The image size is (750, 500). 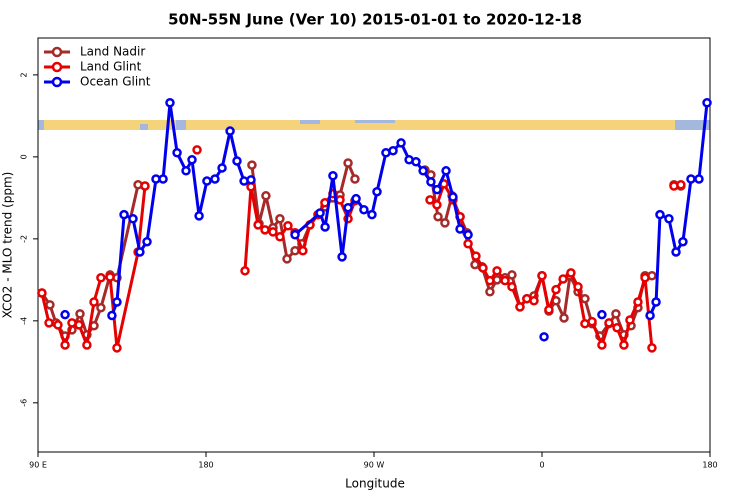 I want to click on band-land, so click(x=374, y=125).